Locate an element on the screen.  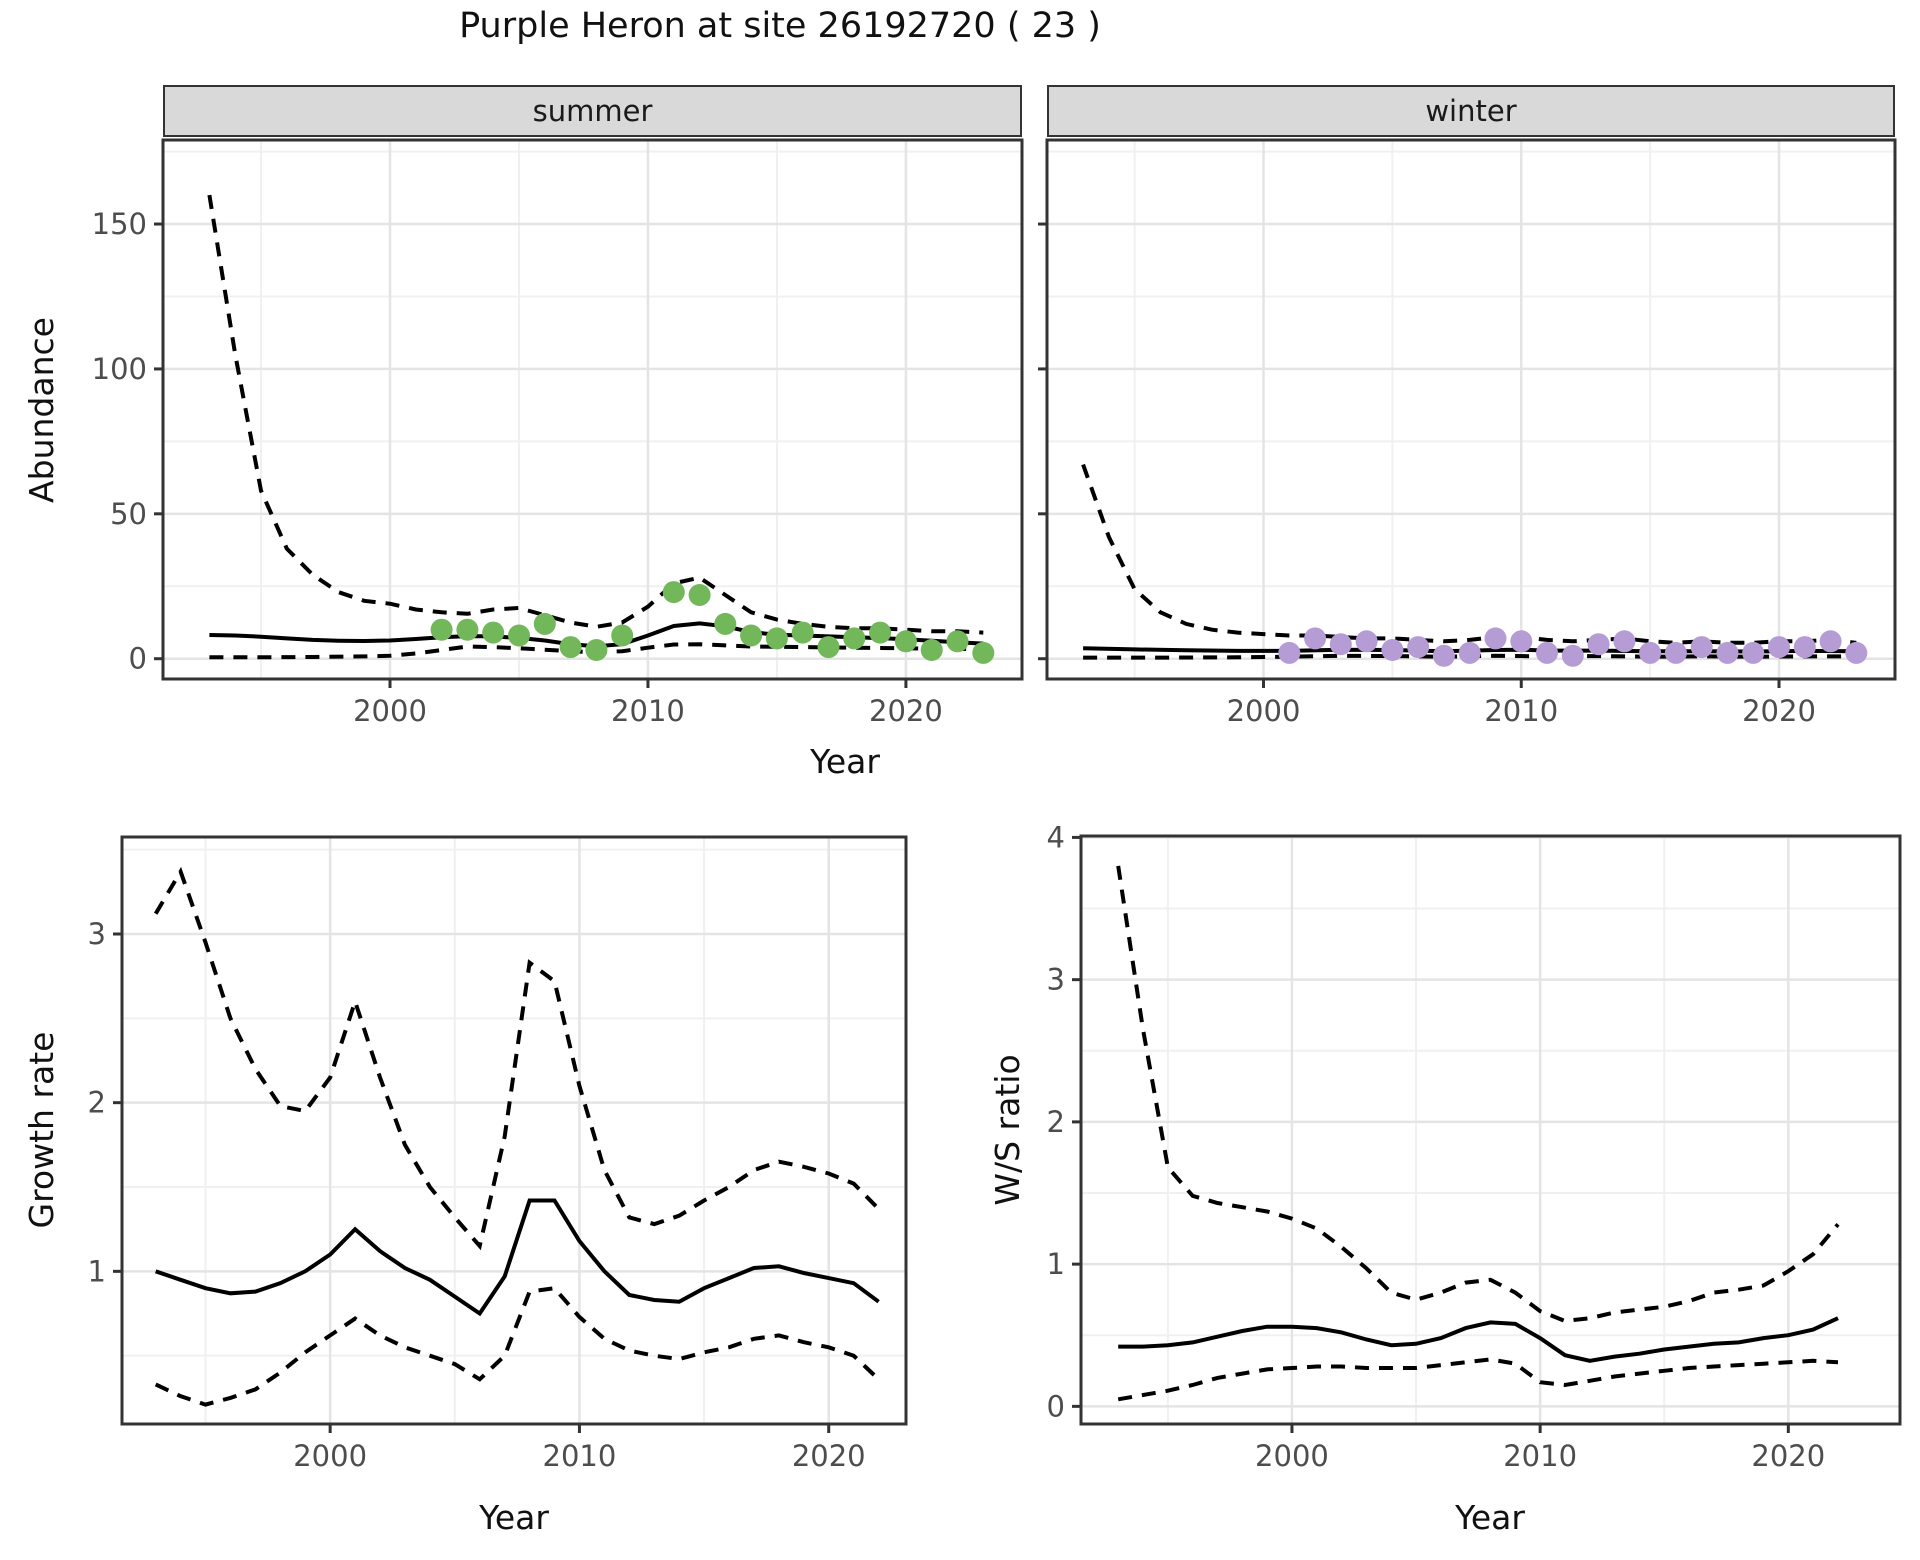
facet-strip-summer-label: summer is located at coordinates (592, 111).